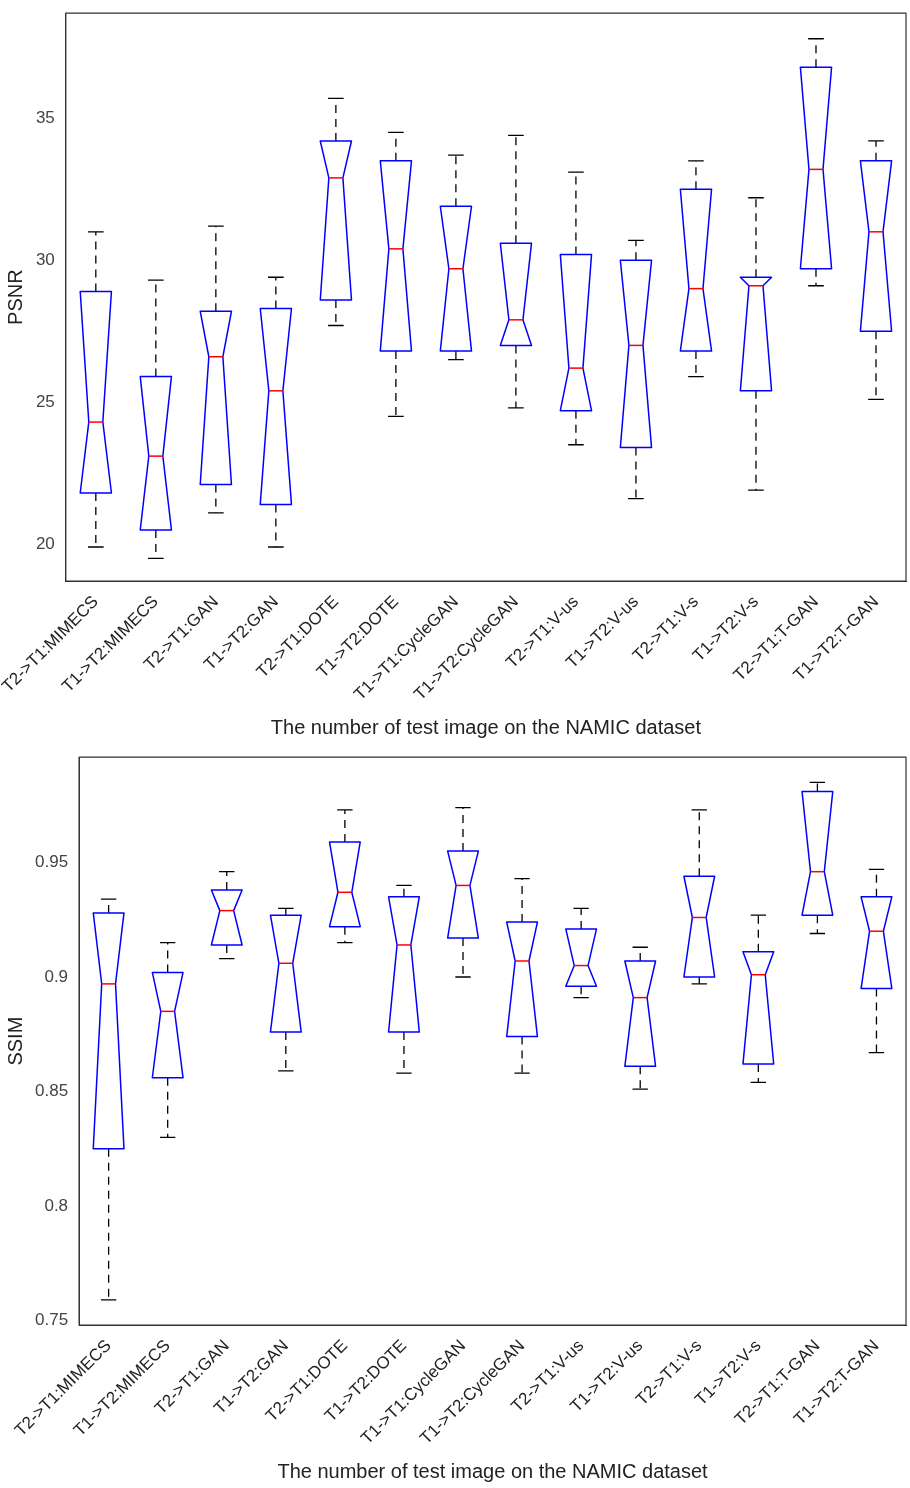 The width and height of the screenshot is (910, 1488). I want to click on y-tick-label: 25, so click(45, 401).